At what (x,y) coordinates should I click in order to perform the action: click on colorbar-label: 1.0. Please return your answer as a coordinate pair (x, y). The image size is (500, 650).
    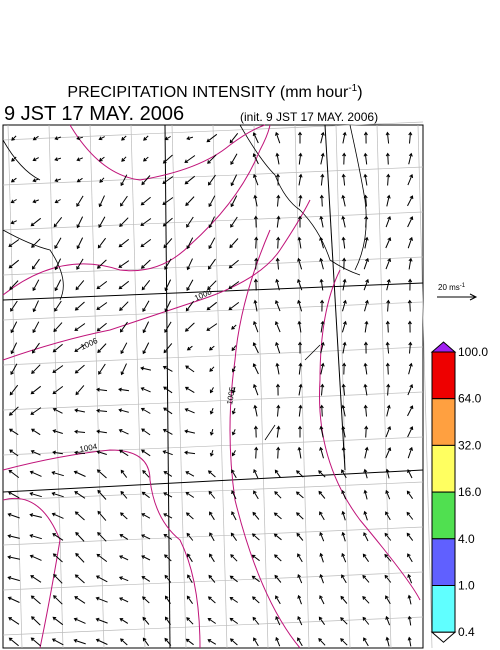
    Looking at the image, I should click on (466, 586).